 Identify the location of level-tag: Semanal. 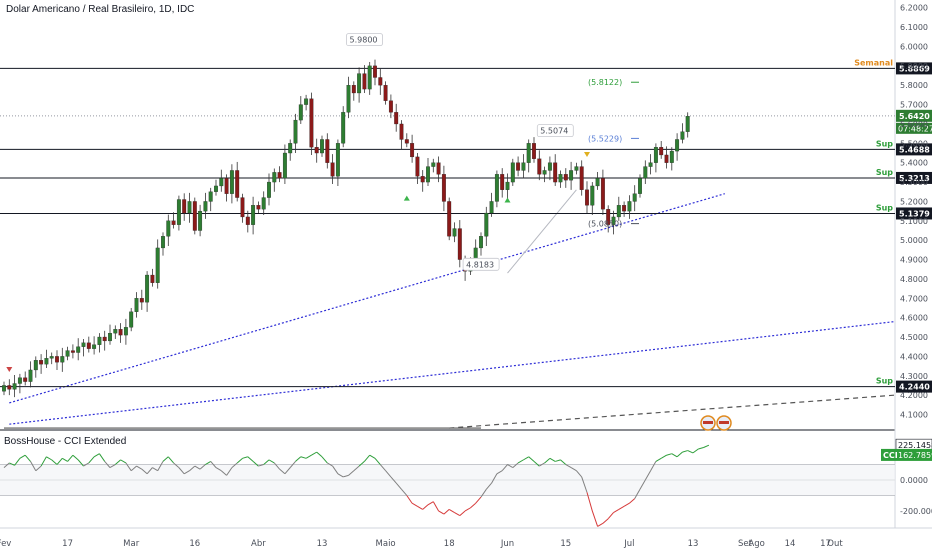
(873, 62).